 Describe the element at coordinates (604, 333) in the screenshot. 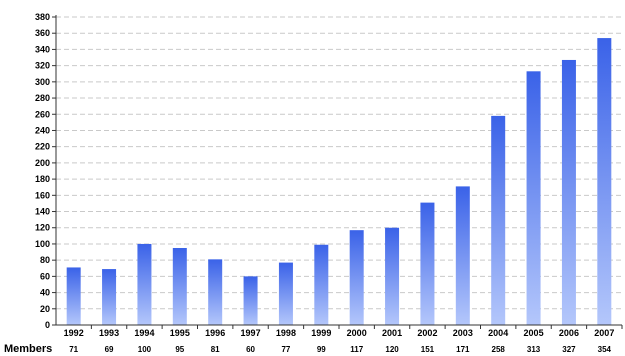

I see `x-tick-label-2007: 2007` at that location.